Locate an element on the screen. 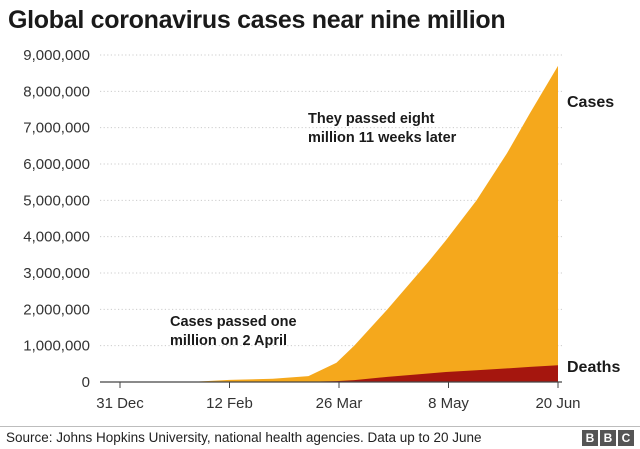  y-tick-label: 5,000,000 is located at coordinates (56, 200).